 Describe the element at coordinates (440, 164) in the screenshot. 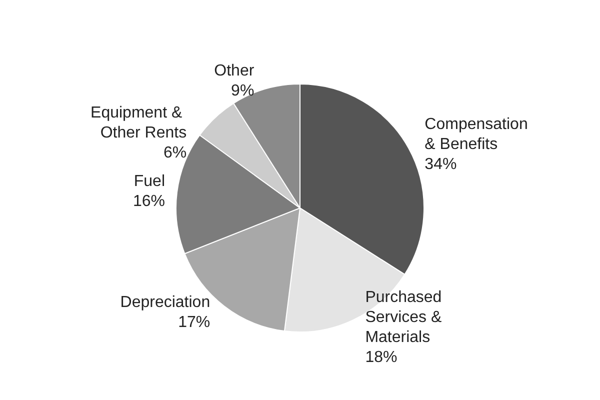

I see `data-label: 34%` at that location.